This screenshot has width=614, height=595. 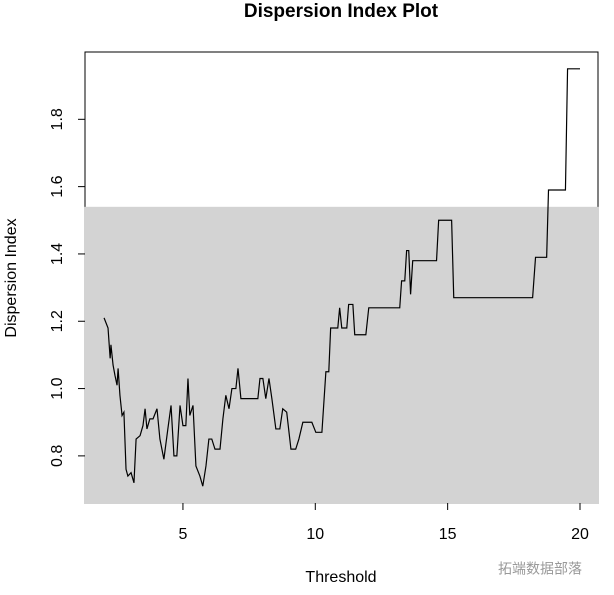 What do you see at coordinates (540, 569) in the screenshot?
I see `watermark: 拓端数据部落` at bounding box center [540, 569].